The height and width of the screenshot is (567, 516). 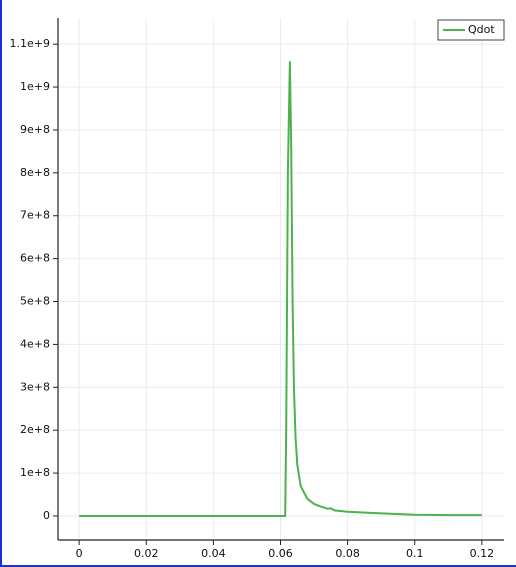 What do you see at coordinates (35, 343) in the screenshot?
I see `y-tick-label: 4e+8` at bounding box center [35, 343].